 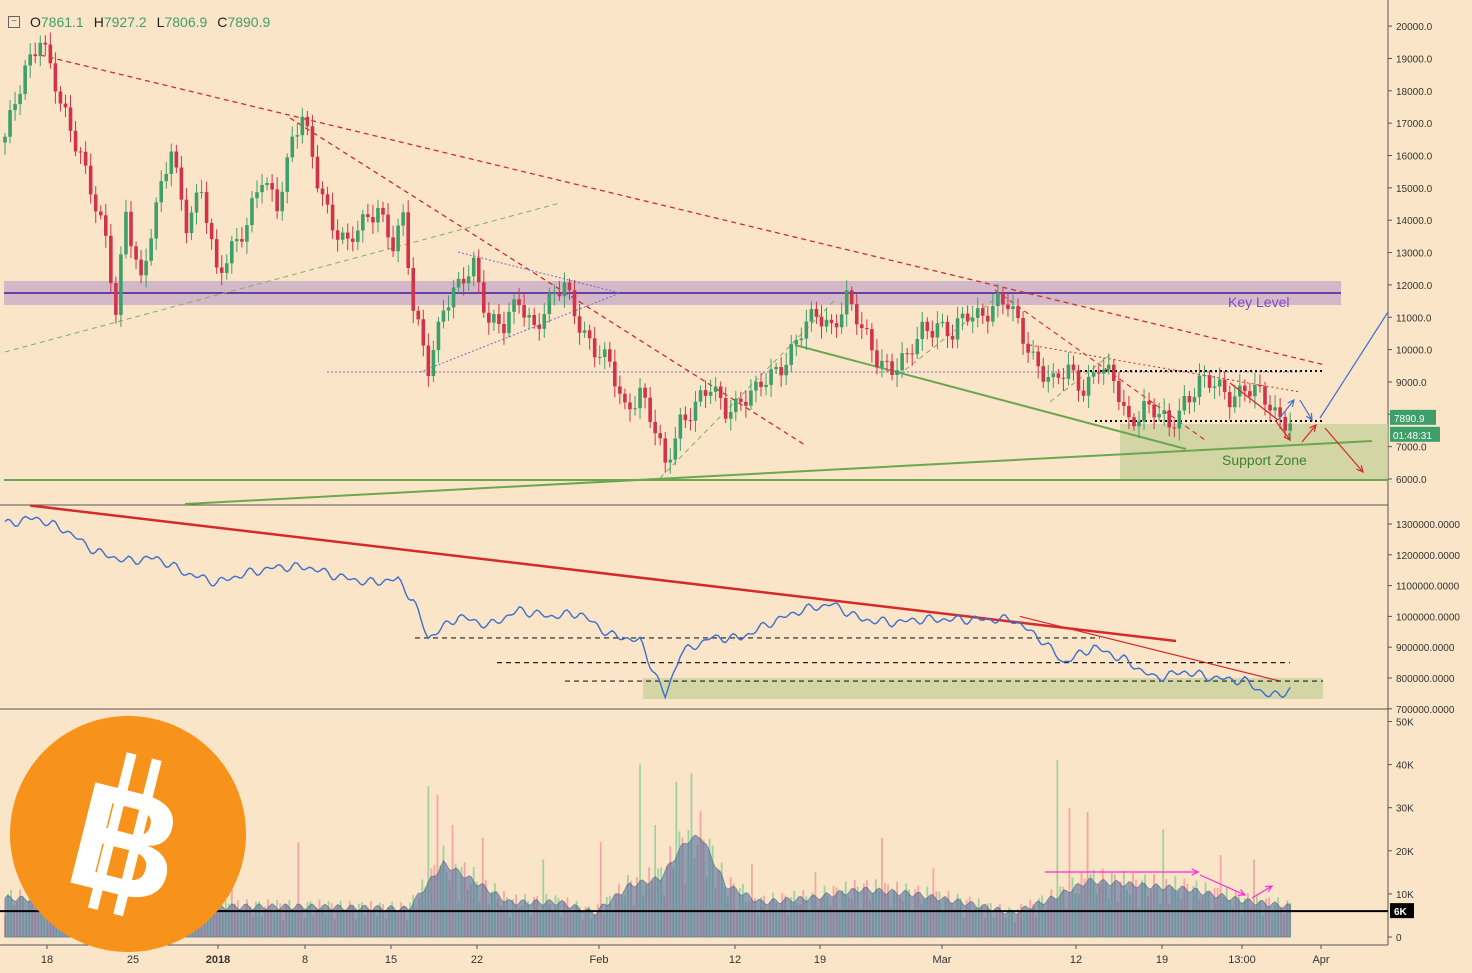 I want to click on time-axis-label: 25, so click(x=133, y=960).